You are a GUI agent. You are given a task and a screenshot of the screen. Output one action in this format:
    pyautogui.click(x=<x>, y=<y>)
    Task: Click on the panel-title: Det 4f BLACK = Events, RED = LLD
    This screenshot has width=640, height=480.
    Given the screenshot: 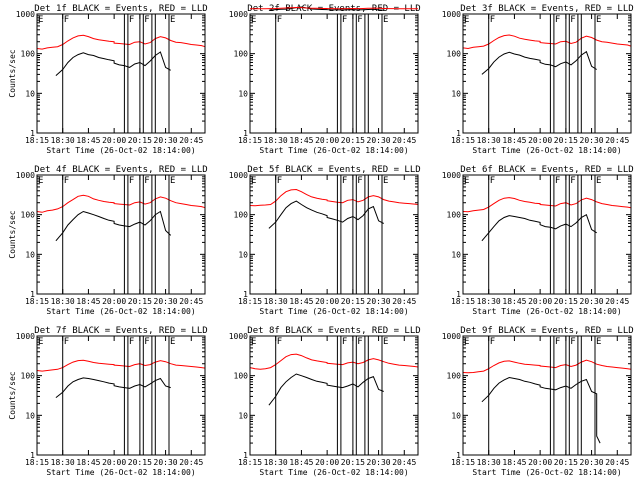 What is the action you would take?
    pyautogui.click(x=120, y=170)
    